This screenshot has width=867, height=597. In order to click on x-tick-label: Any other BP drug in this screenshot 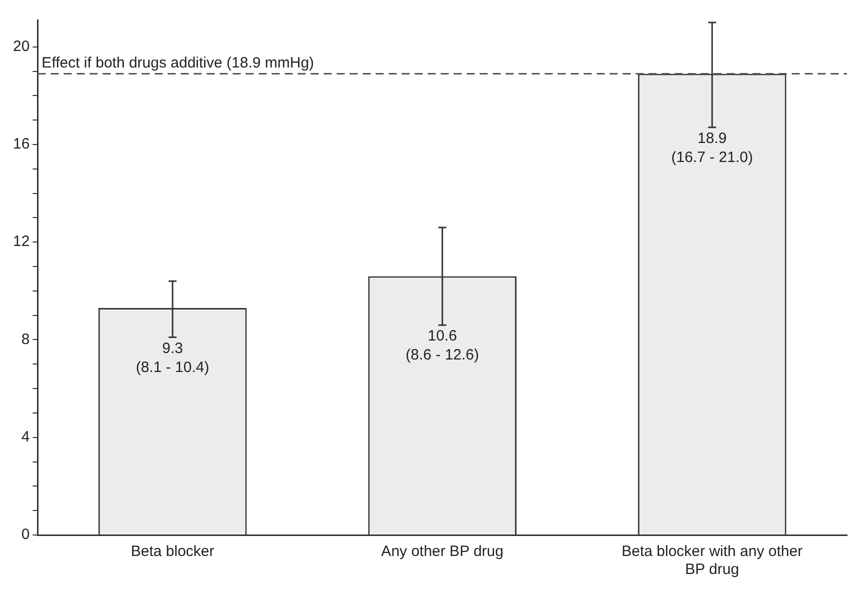, I will do `click(442, 551)`.